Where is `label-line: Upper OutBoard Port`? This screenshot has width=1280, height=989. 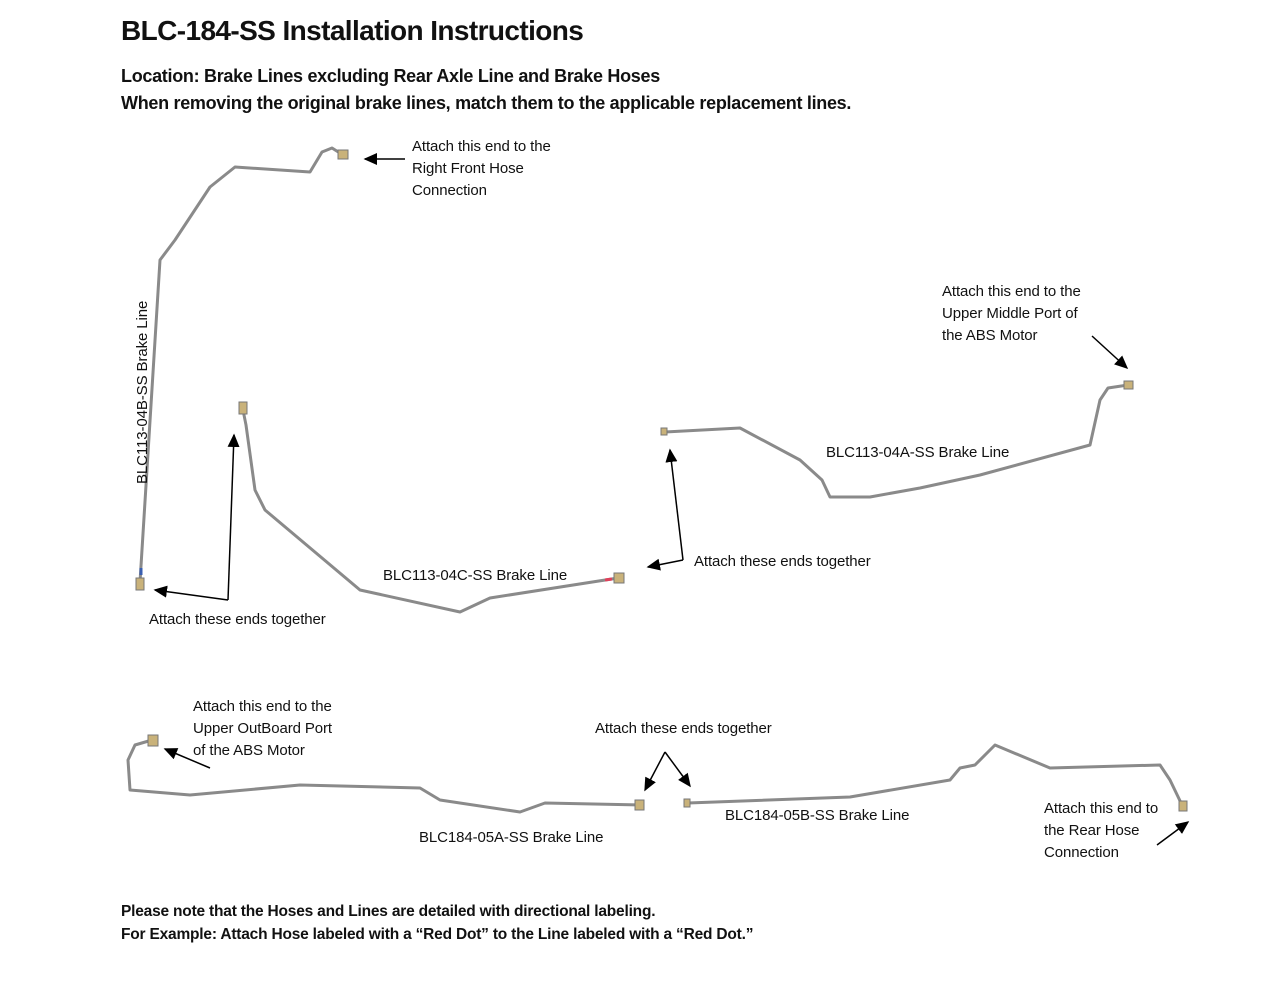 label-line: Upper OutBoard Port is located at coordinates (263, 728).